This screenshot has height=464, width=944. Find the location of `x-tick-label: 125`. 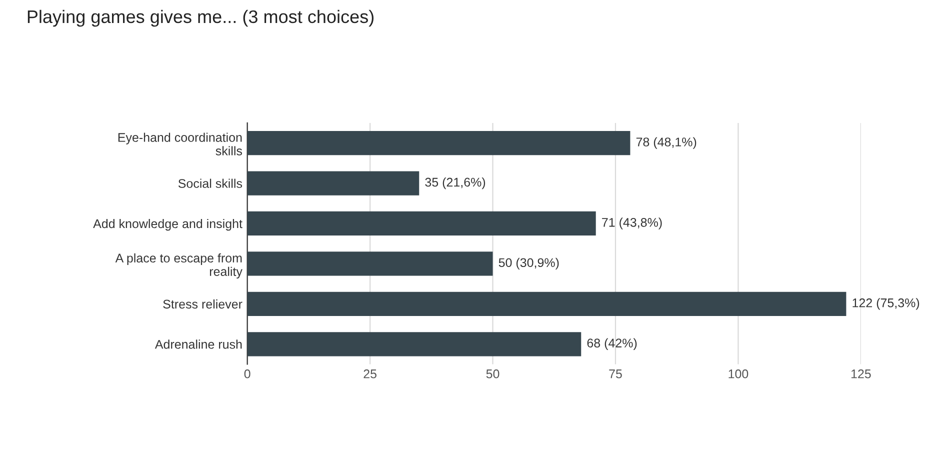

x-tick-label: 125 is located at coordinates (861, 373).